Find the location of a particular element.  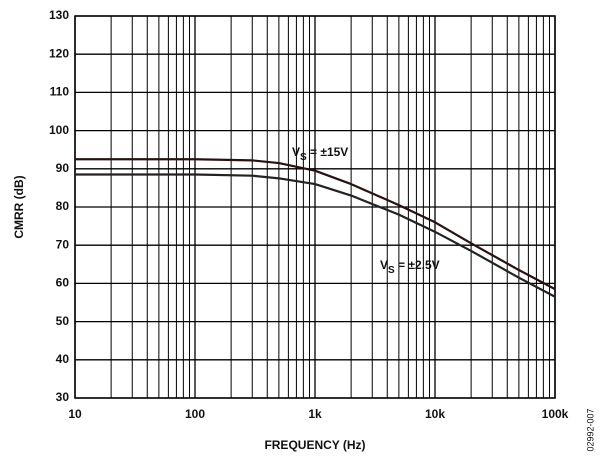

y-tick-label: 40 is located at coordinates (63, 359).